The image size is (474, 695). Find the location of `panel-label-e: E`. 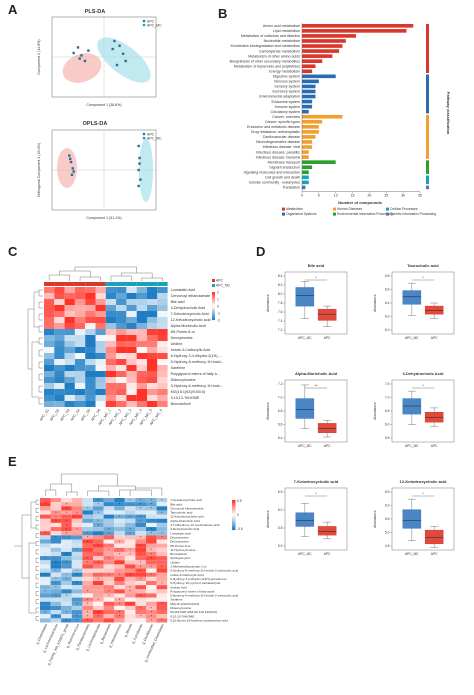

panel-label-e: E is located at coordinates (12, 461).